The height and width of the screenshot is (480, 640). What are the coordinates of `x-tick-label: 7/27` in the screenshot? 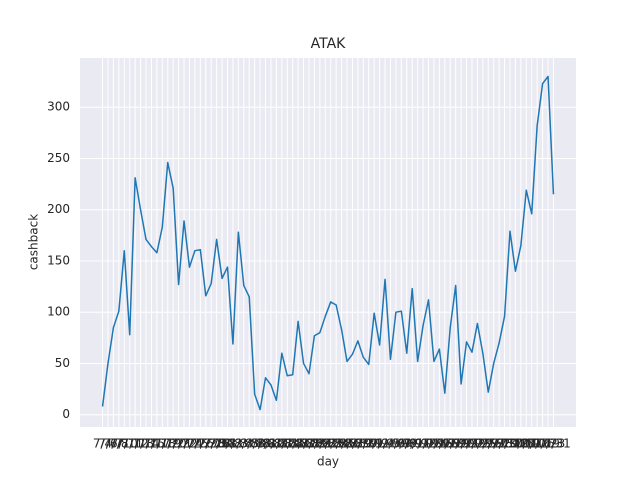 It's located at (205, 444).